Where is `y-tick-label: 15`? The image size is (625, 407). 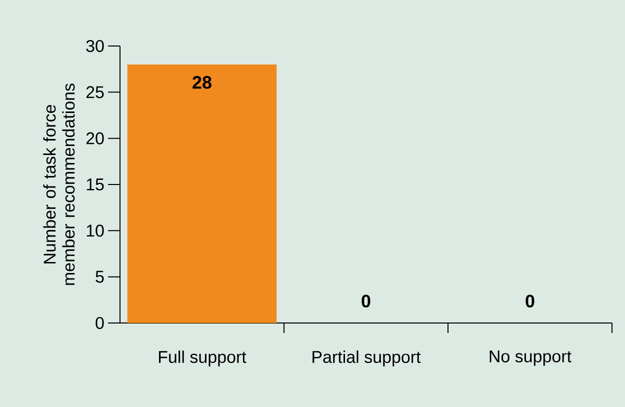
y-tick-label: 15 is located at coordinates (95, 184).